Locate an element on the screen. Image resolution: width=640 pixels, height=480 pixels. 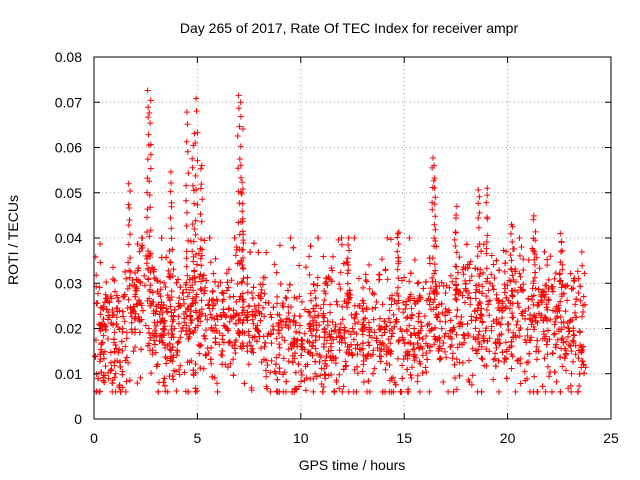
y-tick-labels: 0 0.01 0.02 0.03 0.04 0.05 0.06 0.07 0.08 is located at coordinates (68, 238).